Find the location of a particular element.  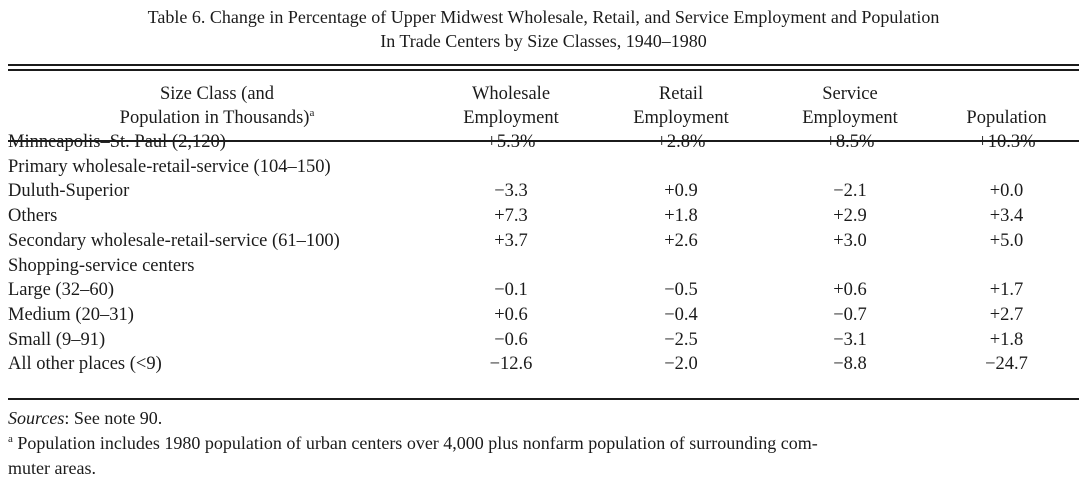

sources-text: : See note 90. is located at coordinates (113, 418).